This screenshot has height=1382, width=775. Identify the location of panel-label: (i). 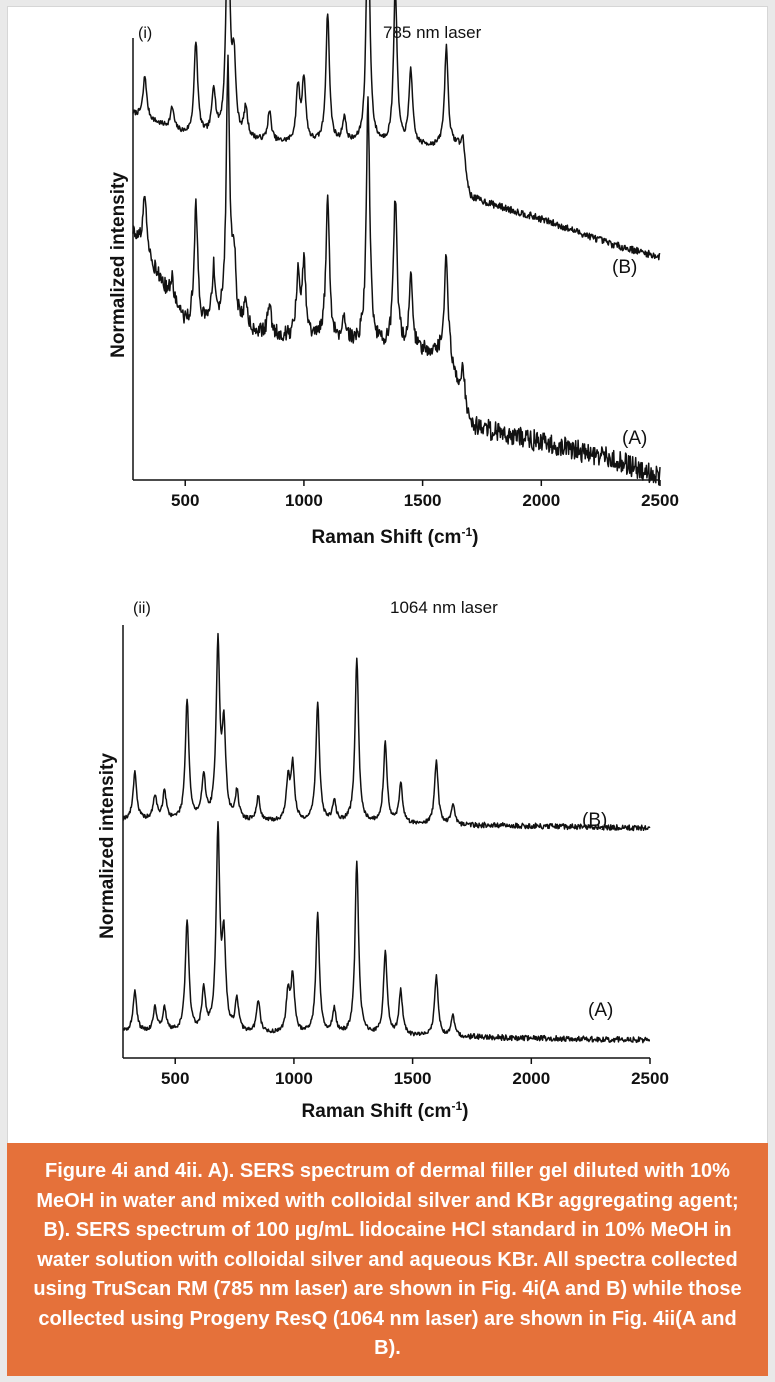
(145, 33).